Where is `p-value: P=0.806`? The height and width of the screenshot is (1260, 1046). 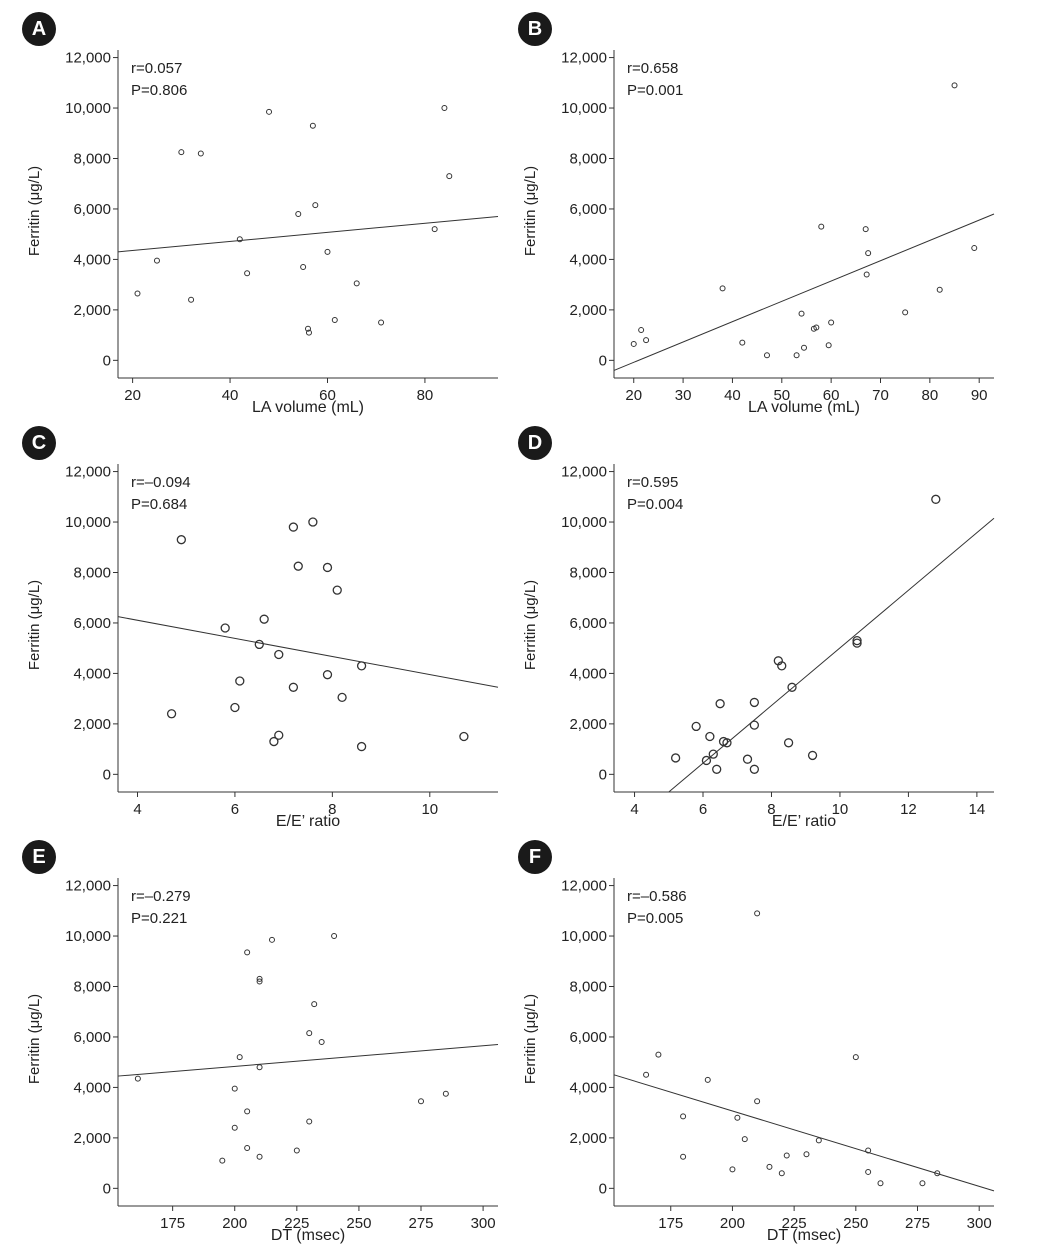
p-value: P=0.806 is located at coordinates (159, 90).